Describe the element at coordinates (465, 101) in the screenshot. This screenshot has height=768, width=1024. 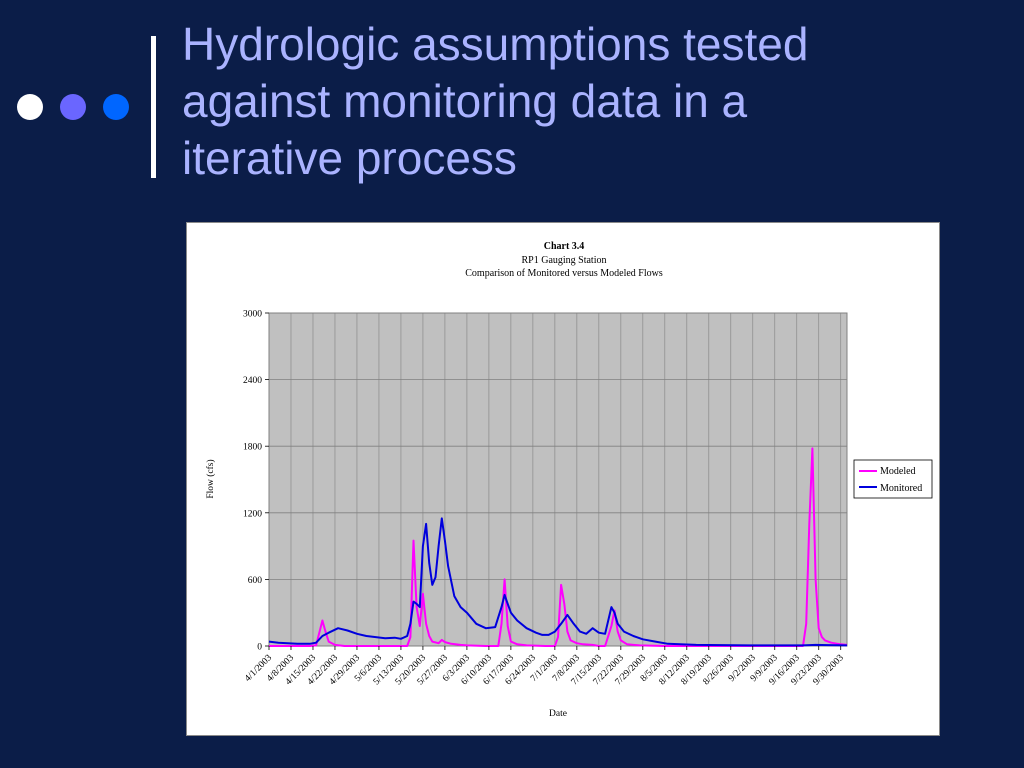
I see `slide-title-line-2: against monitoring data in a` at that location.